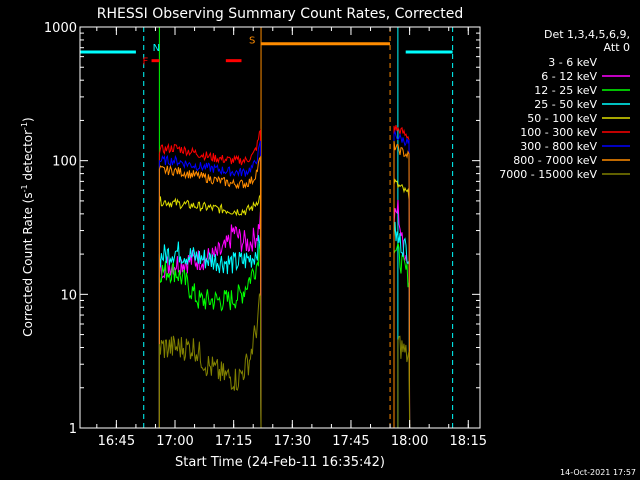 Image resolution: width=640 pixels, height=480 pixels. I want to click on x-axis-label: Start Time (24-Feb-11 16:35:42), so click(280, 462).